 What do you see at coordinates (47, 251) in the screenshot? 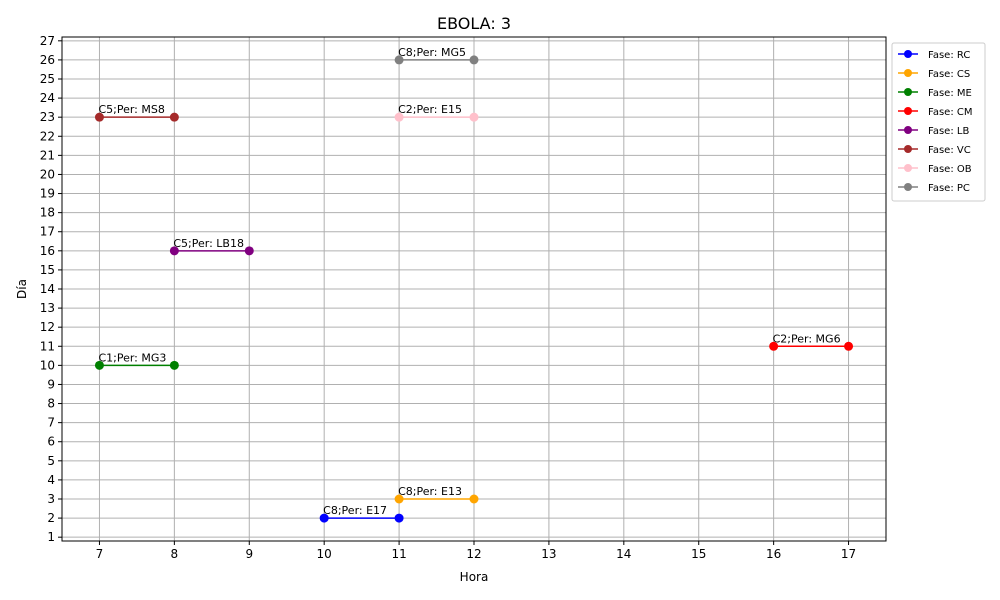
I see `y-tick-label: 16` at bounding box center [47, 251].